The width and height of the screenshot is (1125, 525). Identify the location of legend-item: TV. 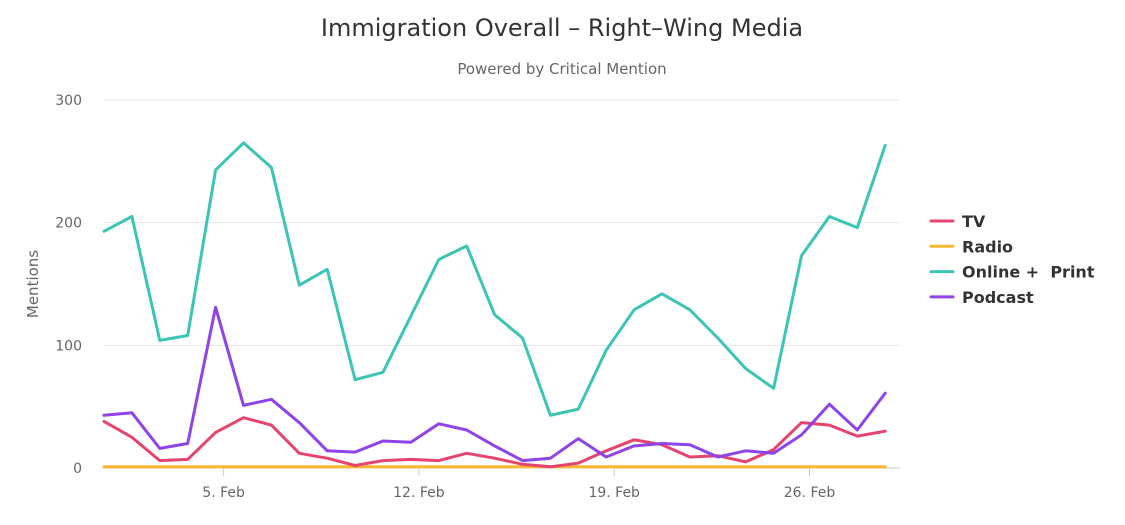
(957, 221).